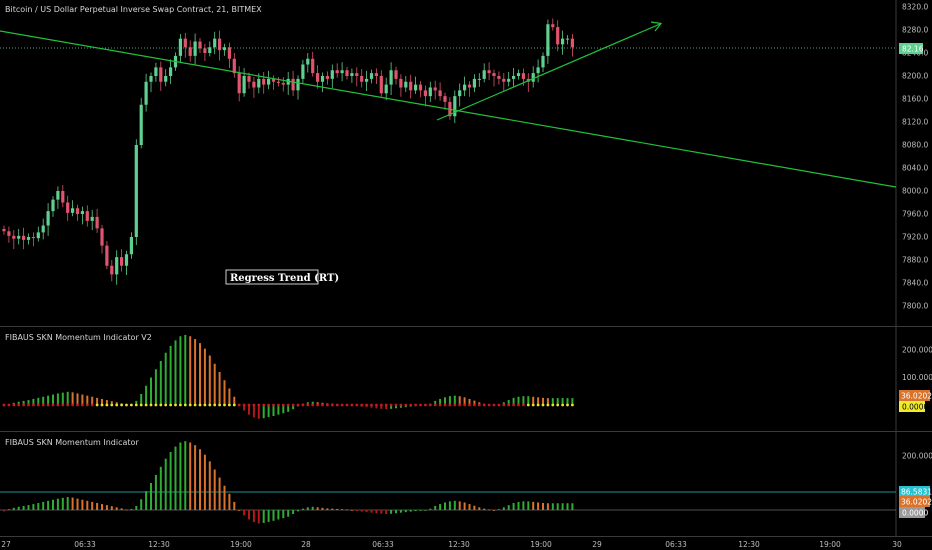 The width and height of the screenshot is (932, 550). Describe the element at coordinates (916, 396) in the screenshot. I see `indicator1-tag-orange-text: 36.0202` at that location.